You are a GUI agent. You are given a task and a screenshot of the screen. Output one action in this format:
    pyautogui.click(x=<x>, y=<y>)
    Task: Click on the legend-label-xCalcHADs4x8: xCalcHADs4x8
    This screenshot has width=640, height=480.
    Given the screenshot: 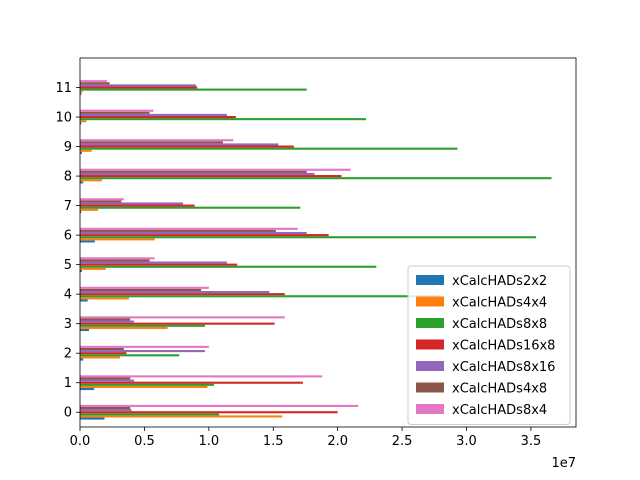 What is the action you would take?
    pyautogui.click(x=499, y=389)
    